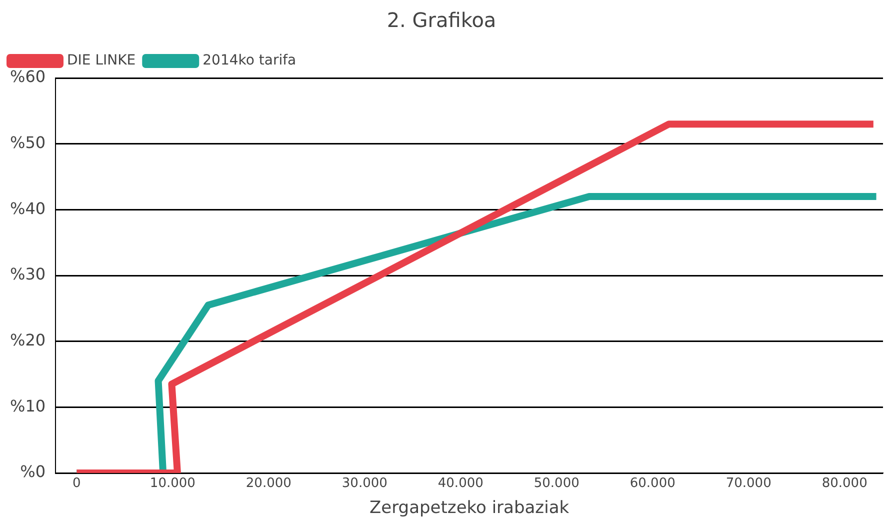  Describe the element at coordinates (173, 484) in the screenshot. I see `x-tick-label: 10.000` at that location.